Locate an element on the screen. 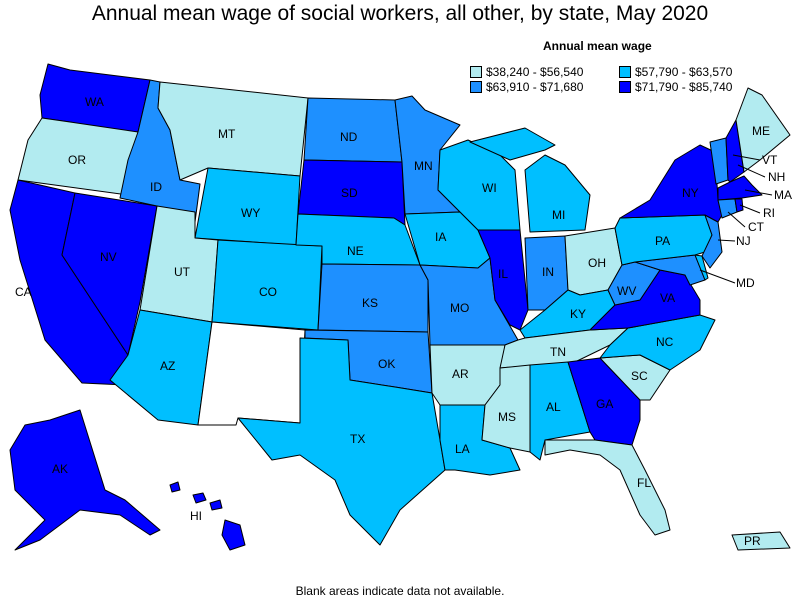 Image resolution: width=800 pixels, height=600 pixels. state-IL is located at coordinates (503, 280).